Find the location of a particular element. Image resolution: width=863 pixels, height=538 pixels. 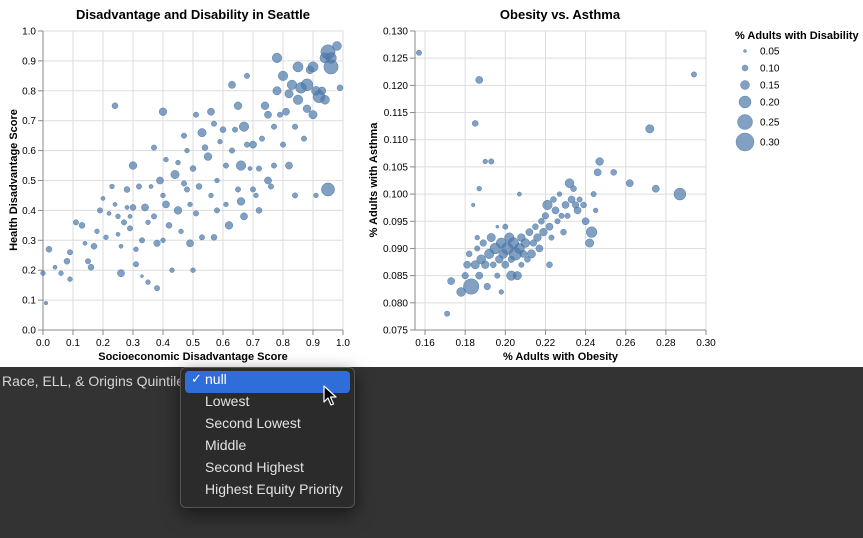

option-lowest: Lowest is located at coordinates (267, 404).